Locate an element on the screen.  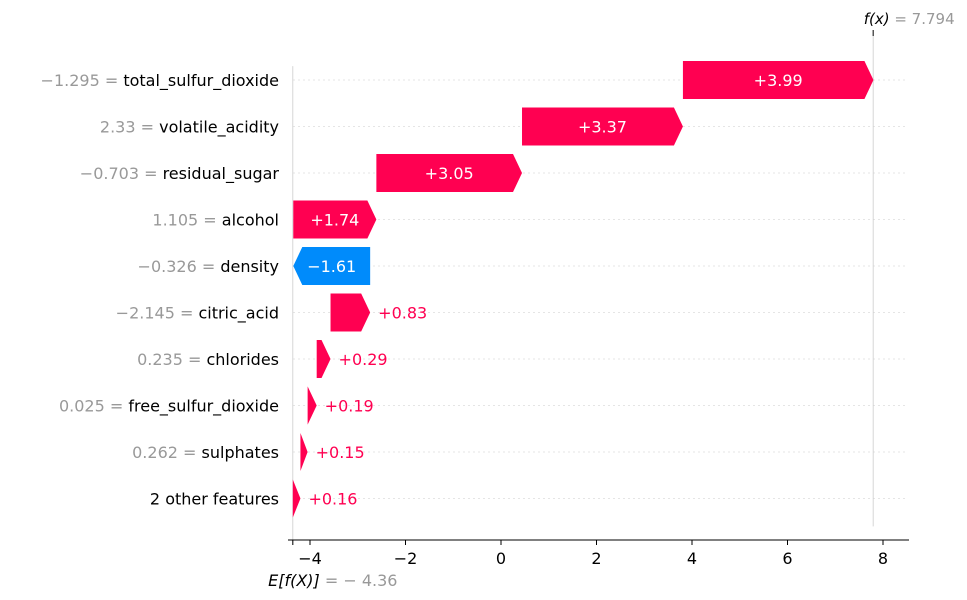
bar-value-label: +3.37 is located at coordinates (602, 127).